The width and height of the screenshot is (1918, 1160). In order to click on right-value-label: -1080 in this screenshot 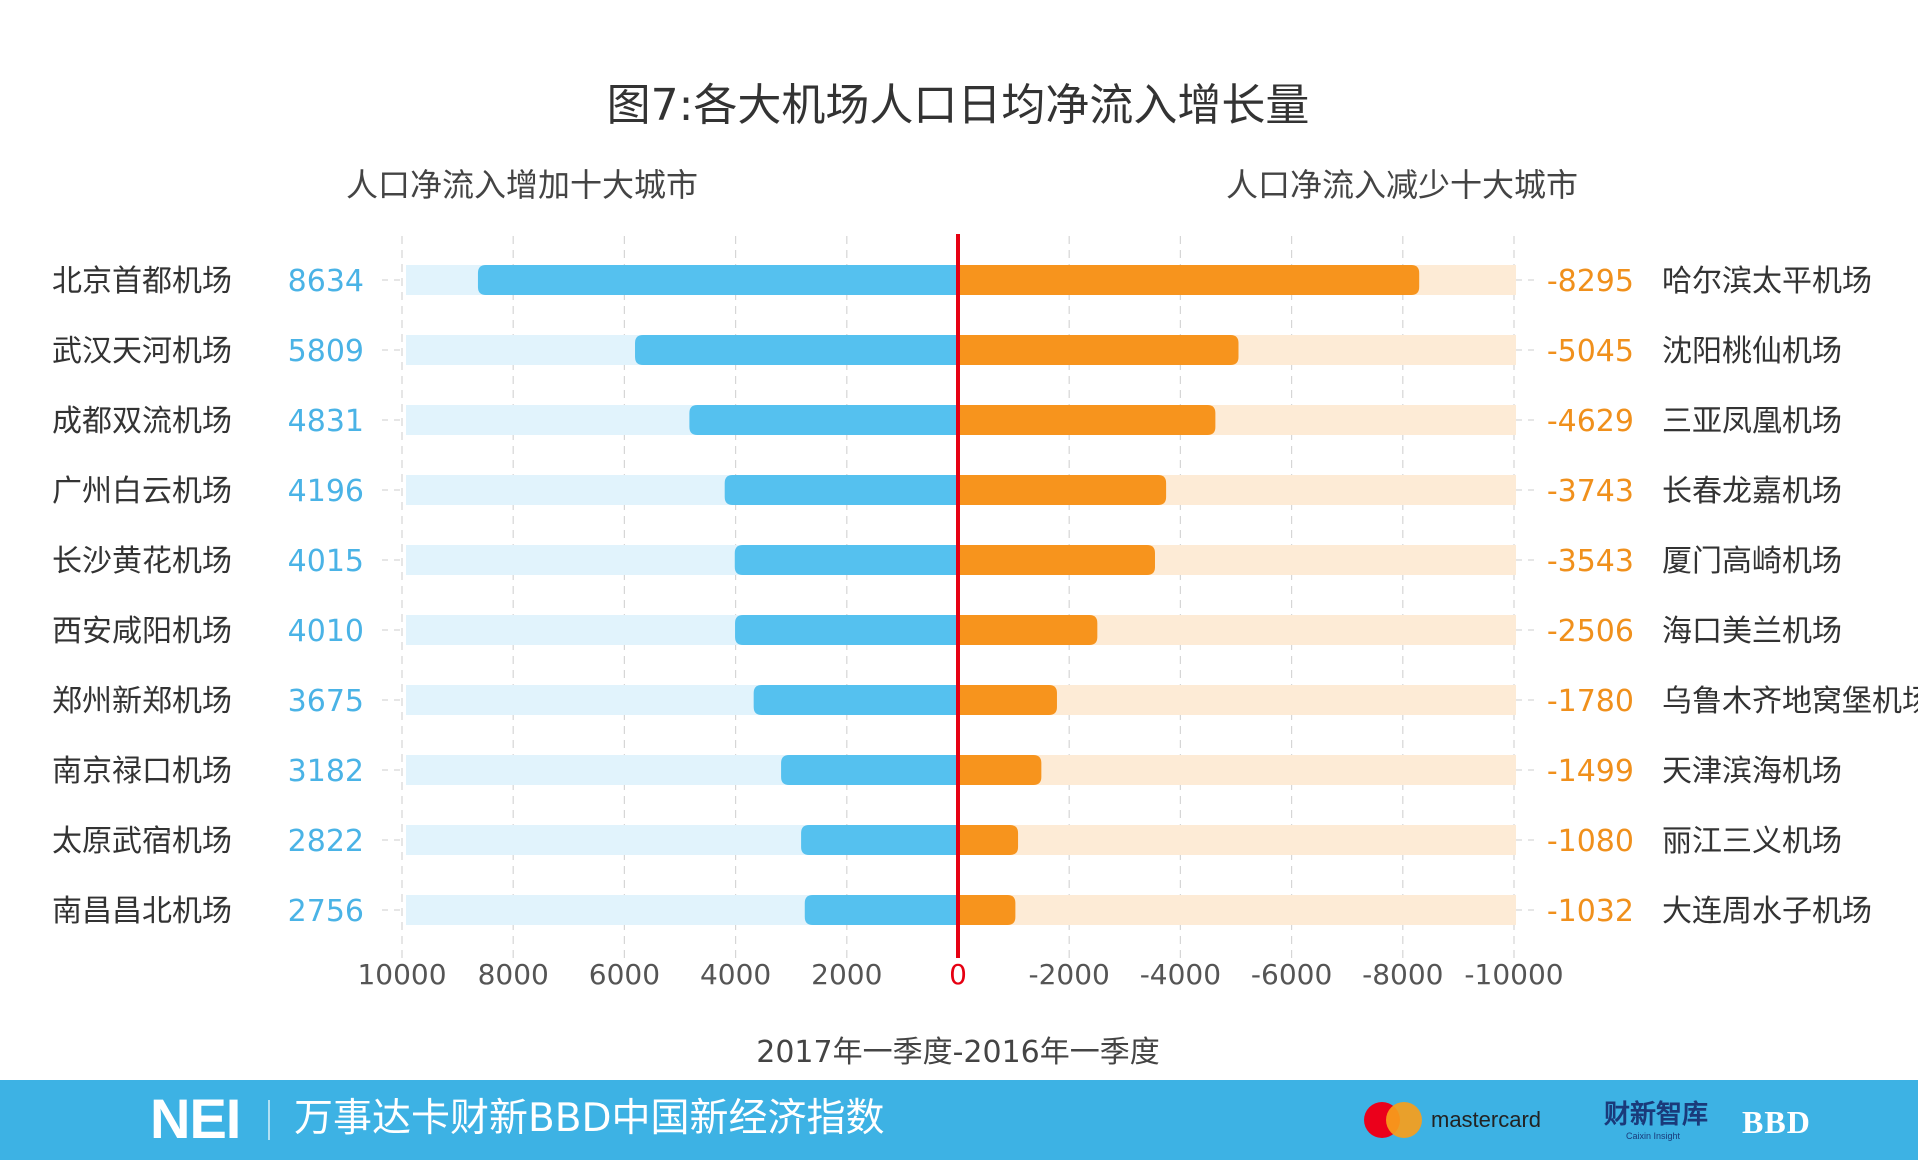, I will do `click(1590, 841)`.